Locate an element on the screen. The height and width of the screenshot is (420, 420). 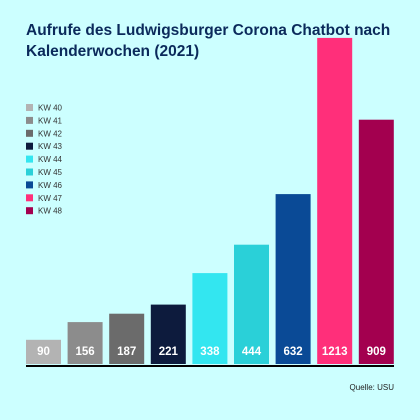
data-label: 1213 is located at coordinates (335, 352).